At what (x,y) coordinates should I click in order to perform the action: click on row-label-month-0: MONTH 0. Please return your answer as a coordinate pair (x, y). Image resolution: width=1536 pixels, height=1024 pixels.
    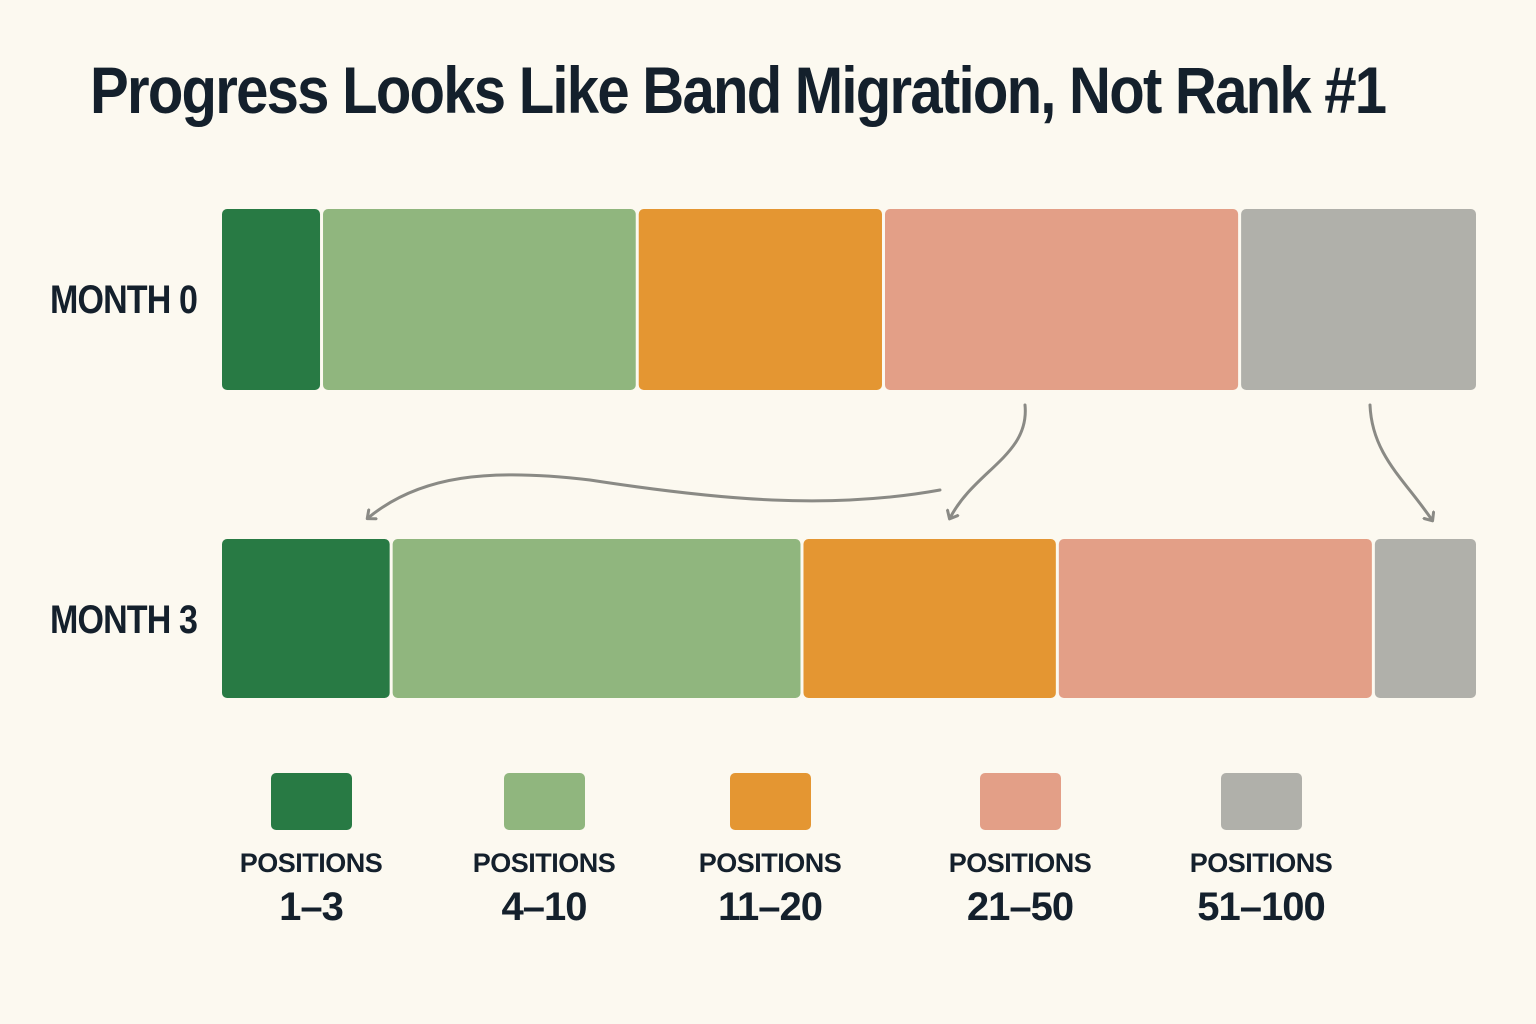
    Looking at the image, I should click on (124, 300).